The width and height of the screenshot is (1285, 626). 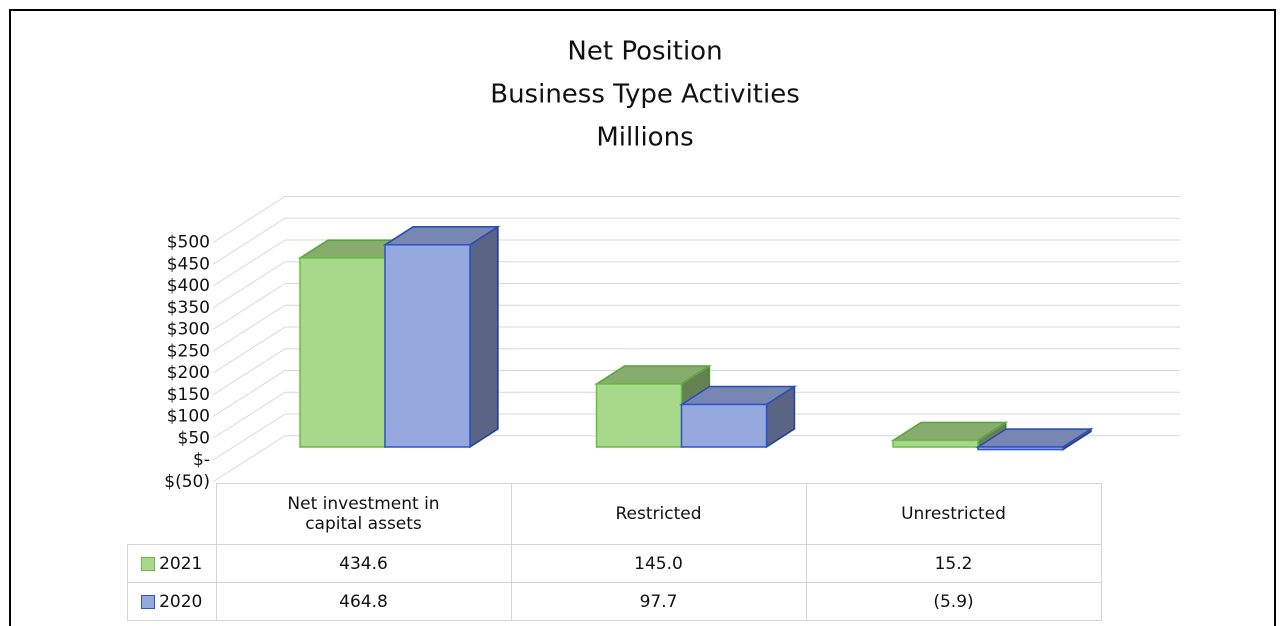 I want to click on category-label: Restricted, so click(x=658, y=514).